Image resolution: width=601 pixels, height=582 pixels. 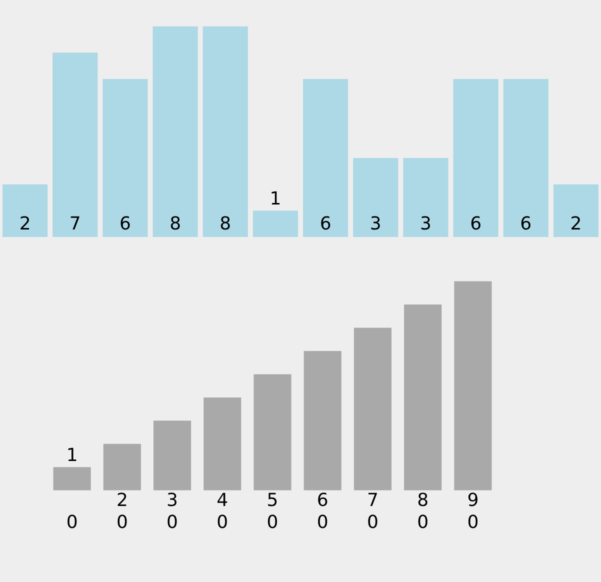 What do you see at coordinates (473, 501) in the screenshot?
I see `data-label: 9` at bounding box center [473, 501].